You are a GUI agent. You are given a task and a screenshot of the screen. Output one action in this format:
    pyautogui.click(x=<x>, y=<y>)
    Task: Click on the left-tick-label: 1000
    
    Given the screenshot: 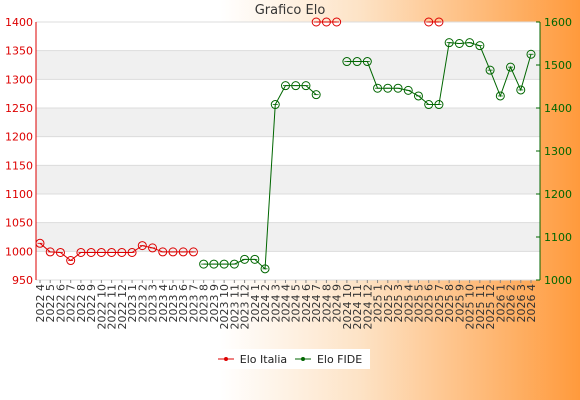 What is the action you would take?
    pyautogui.click(x=19, y=251)
    